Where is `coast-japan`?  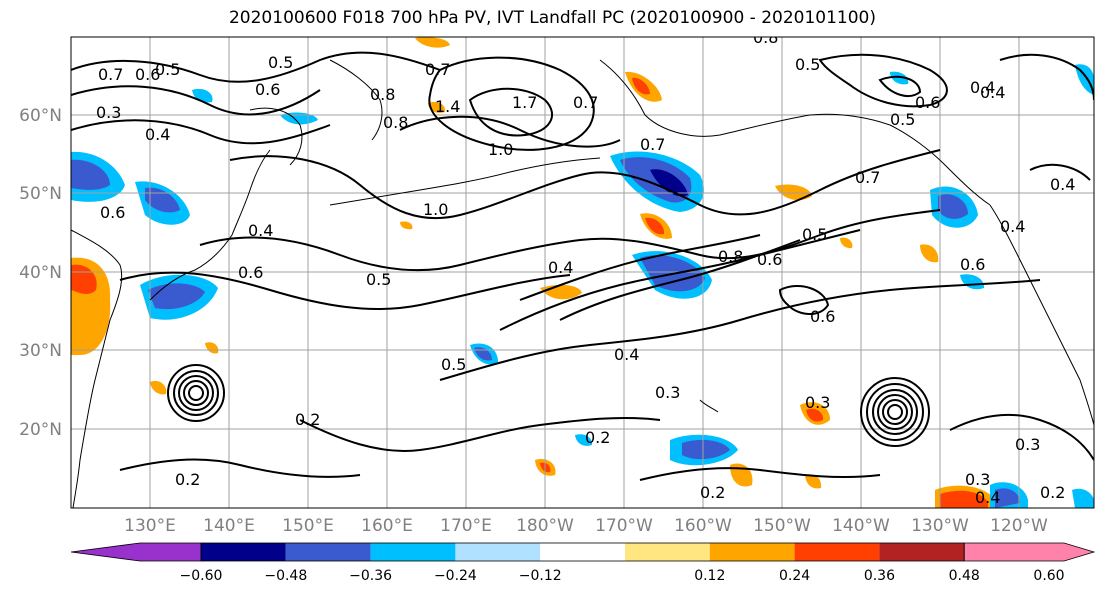 coast-japan is located at coordinates (210, 225).